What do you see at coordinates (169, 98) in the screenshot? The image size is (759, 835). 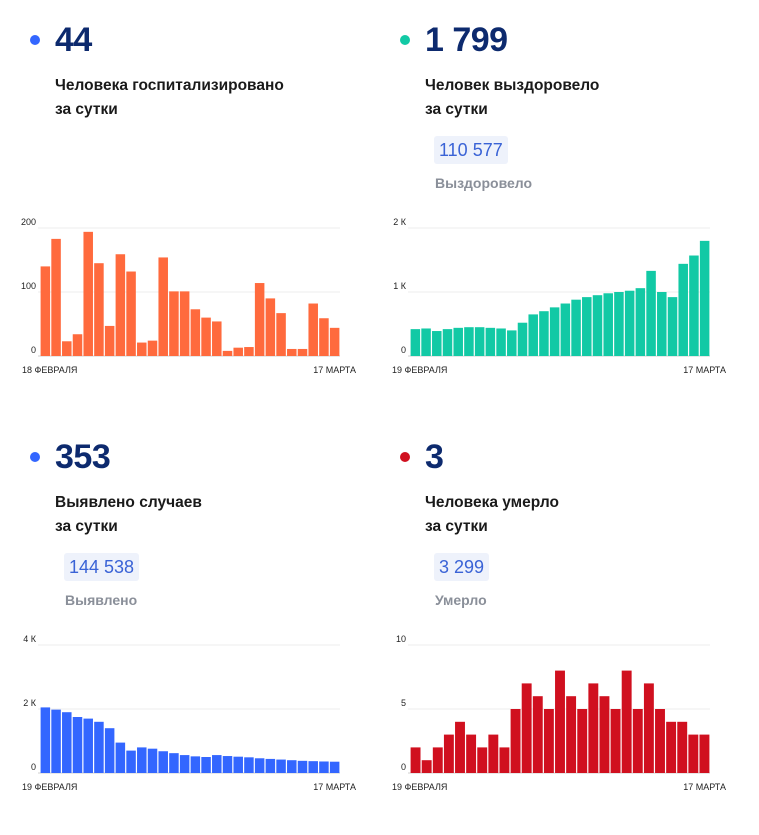 I see `description: Человека госпитализировано за сутки` at bounding box center [169, 98].